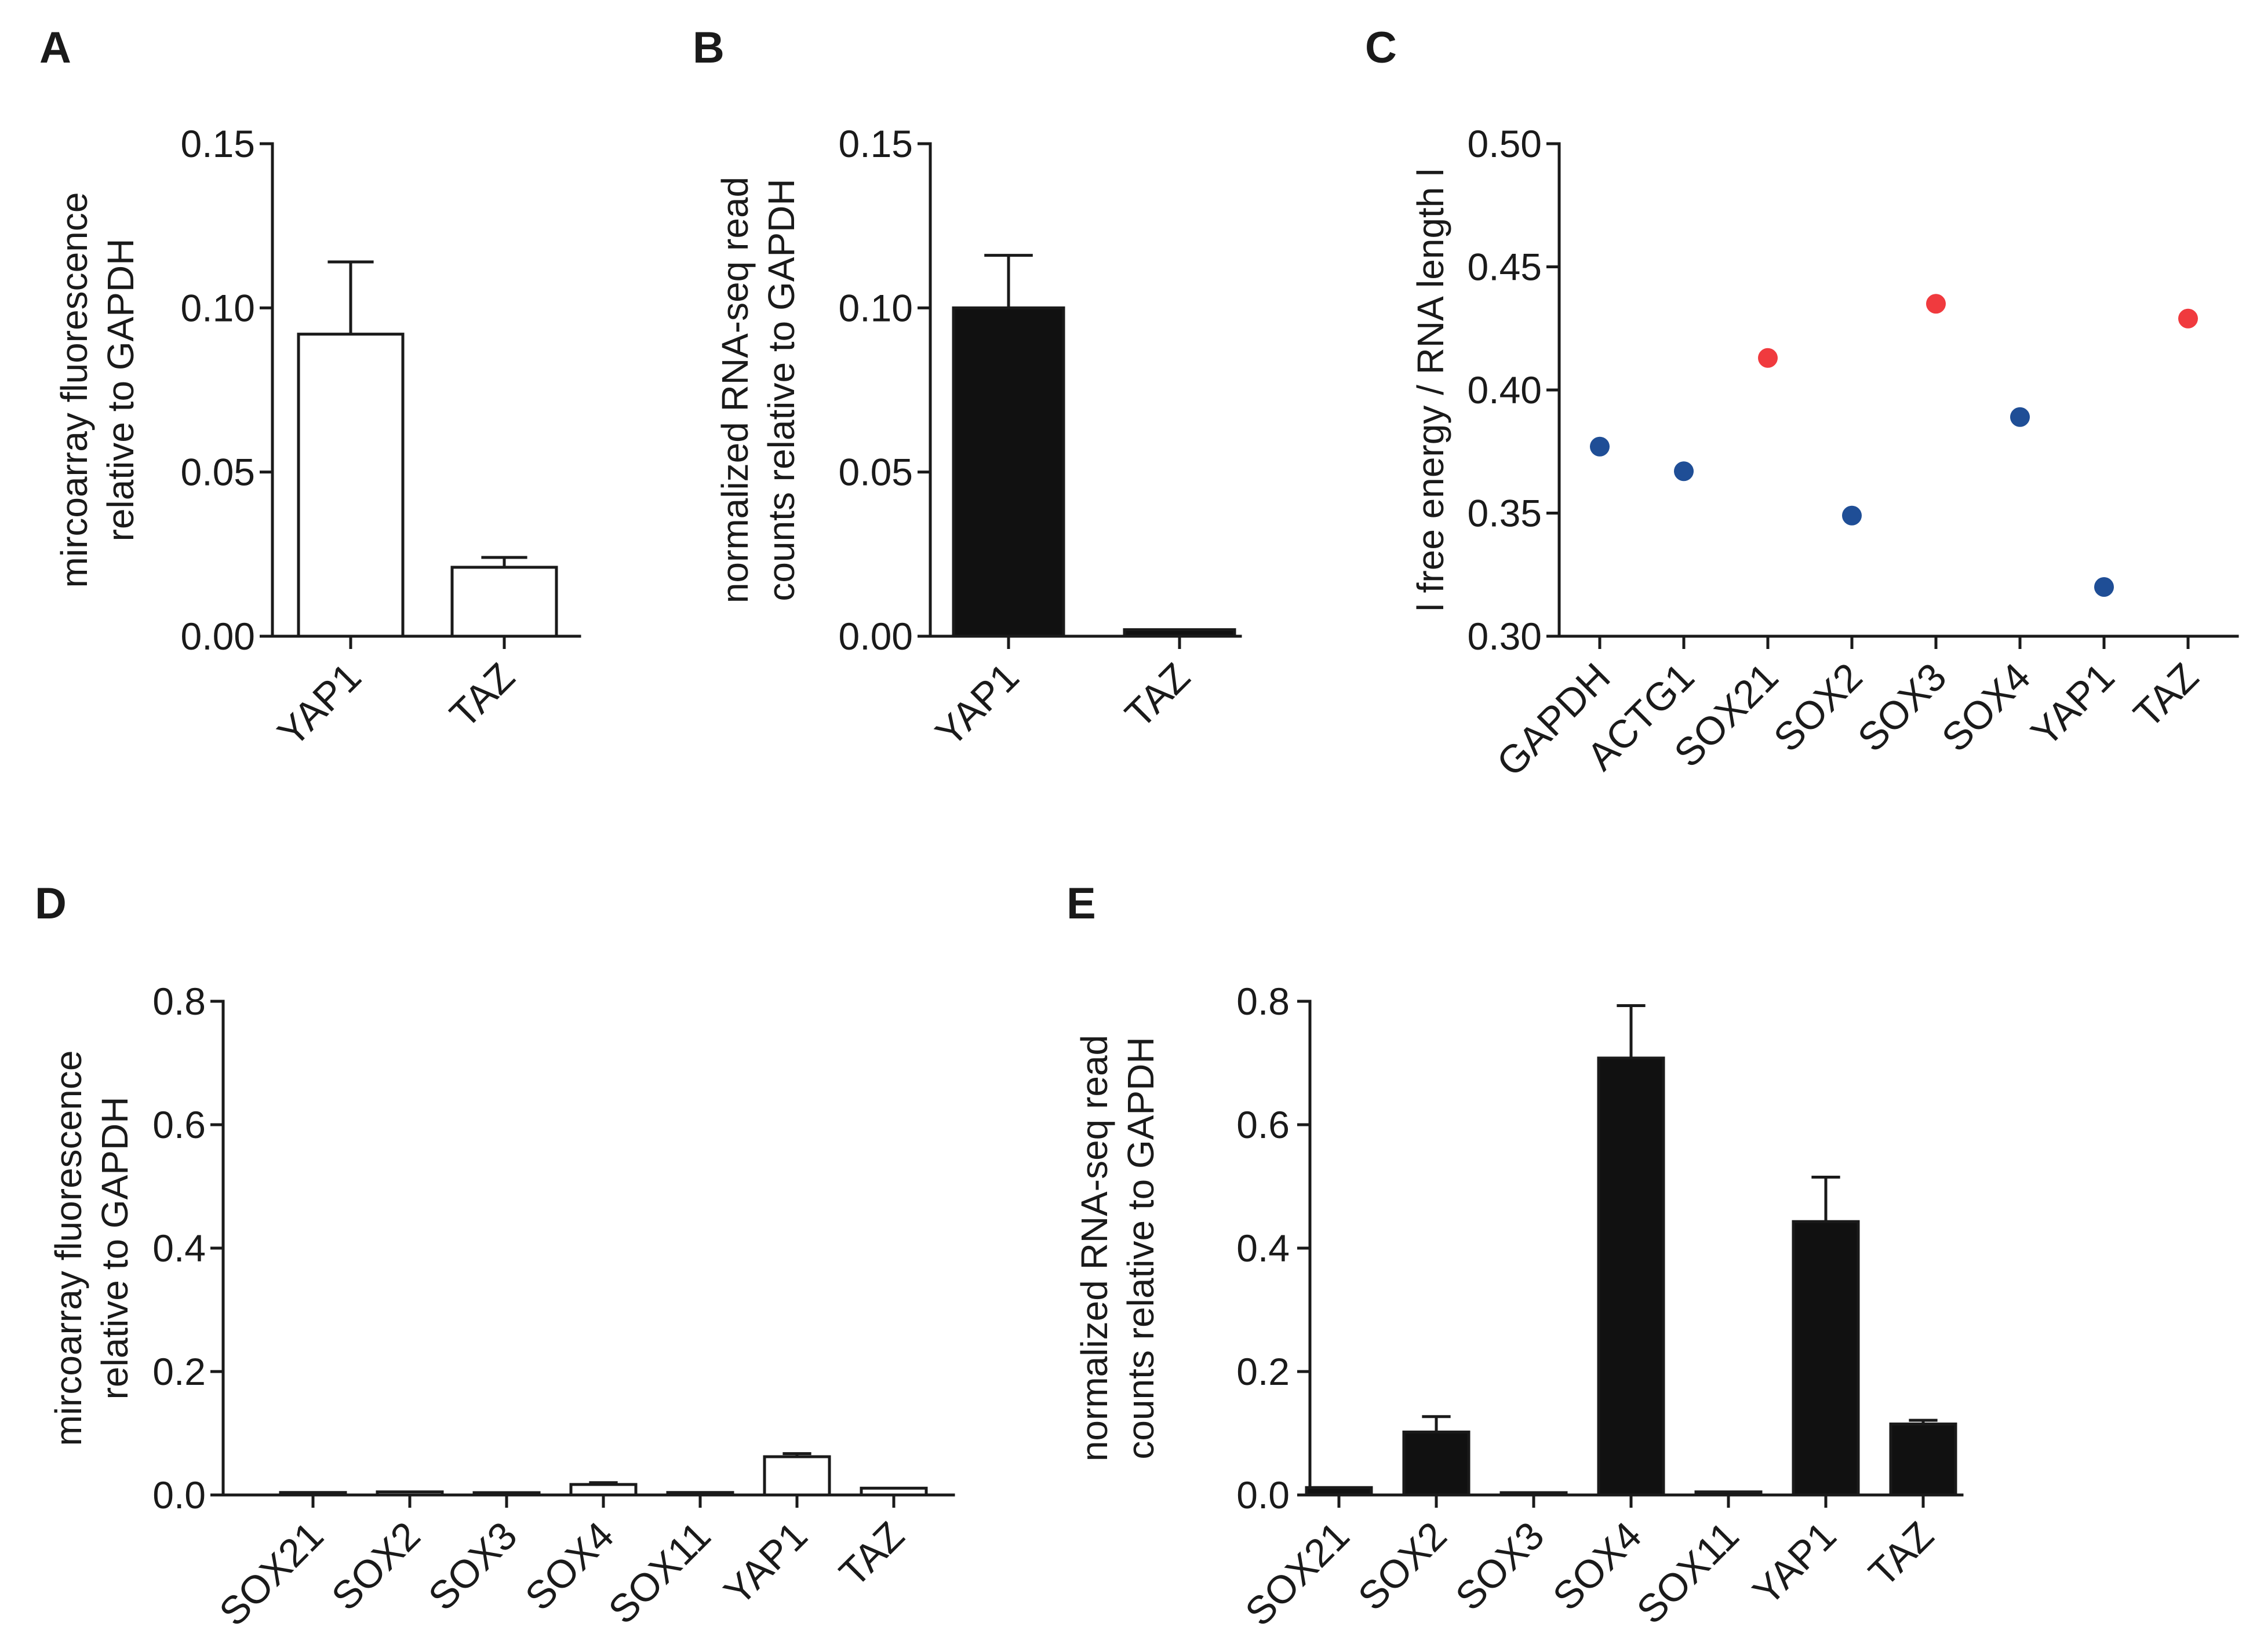  Describe the element at coordinates (1381, 48) in the screenshot. I see `panel-letter-c: C` at that location.